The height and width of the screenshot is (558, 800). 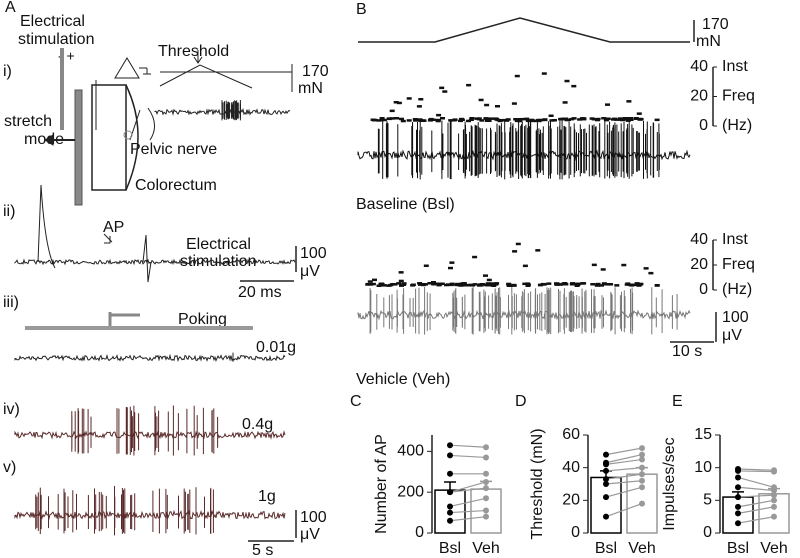 What do you see at coordinates (715, 24) in the screenshot?
I see `scale-label: 170` at bounding box center [715, 24].